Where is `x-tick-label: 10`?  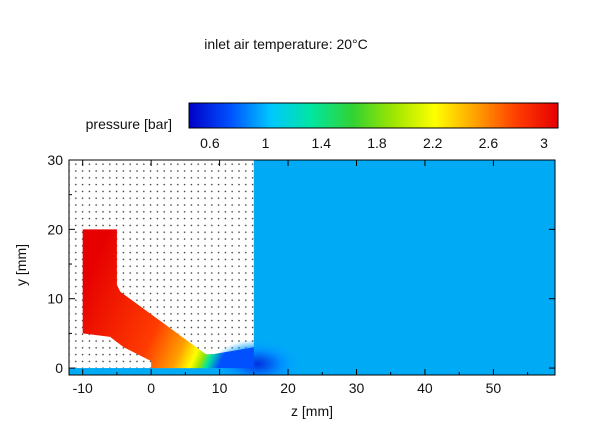 x-tick-label: 10 is located at coordinates (220, 388).